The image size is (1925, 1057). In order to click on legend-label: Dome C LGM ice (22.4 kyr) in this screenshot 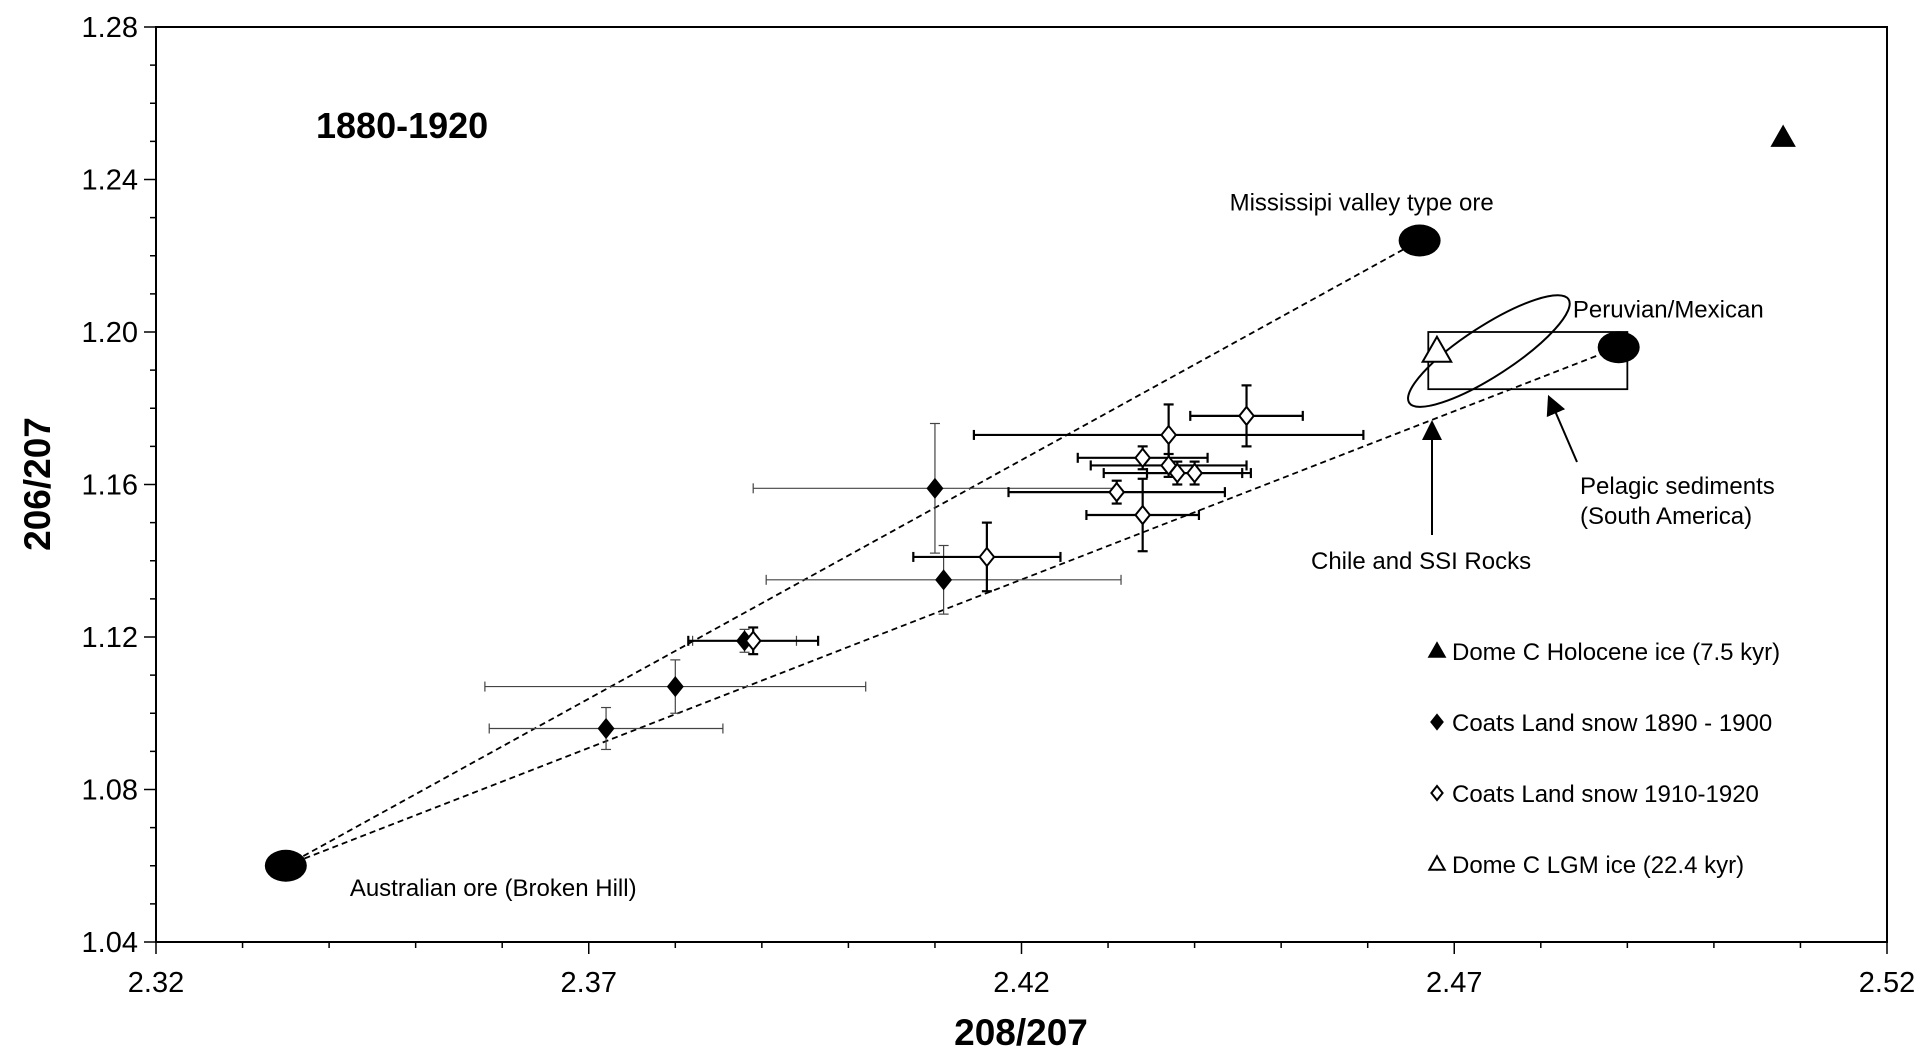, I will do `click(1598, 865)`.